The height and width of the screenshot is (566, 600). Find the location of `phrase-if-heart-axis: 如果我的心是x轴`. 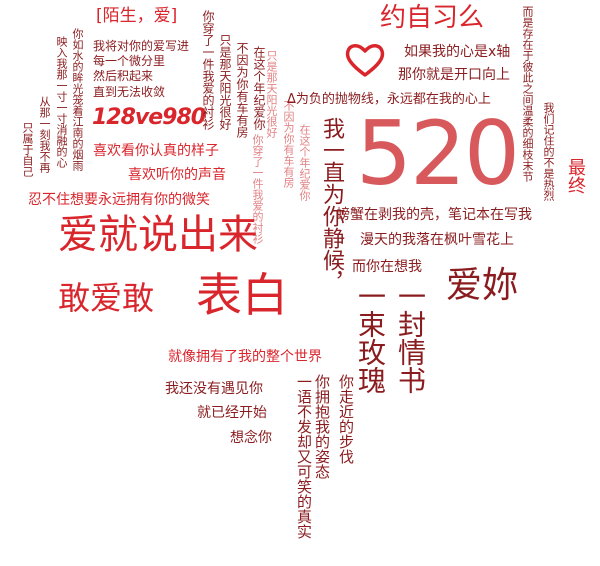

phrase-if-heart-axis: 如果我的心是x轴 is located at coordinates (457, 52).